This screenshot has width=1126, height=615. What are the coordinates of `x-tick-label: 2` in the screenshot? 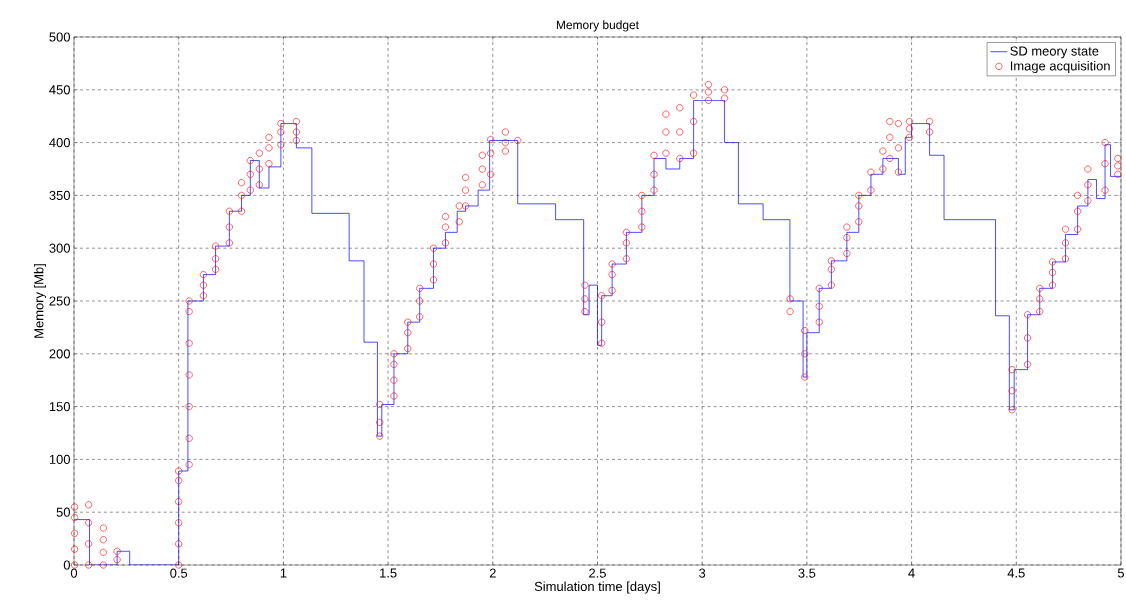 It's located at (492, 573).